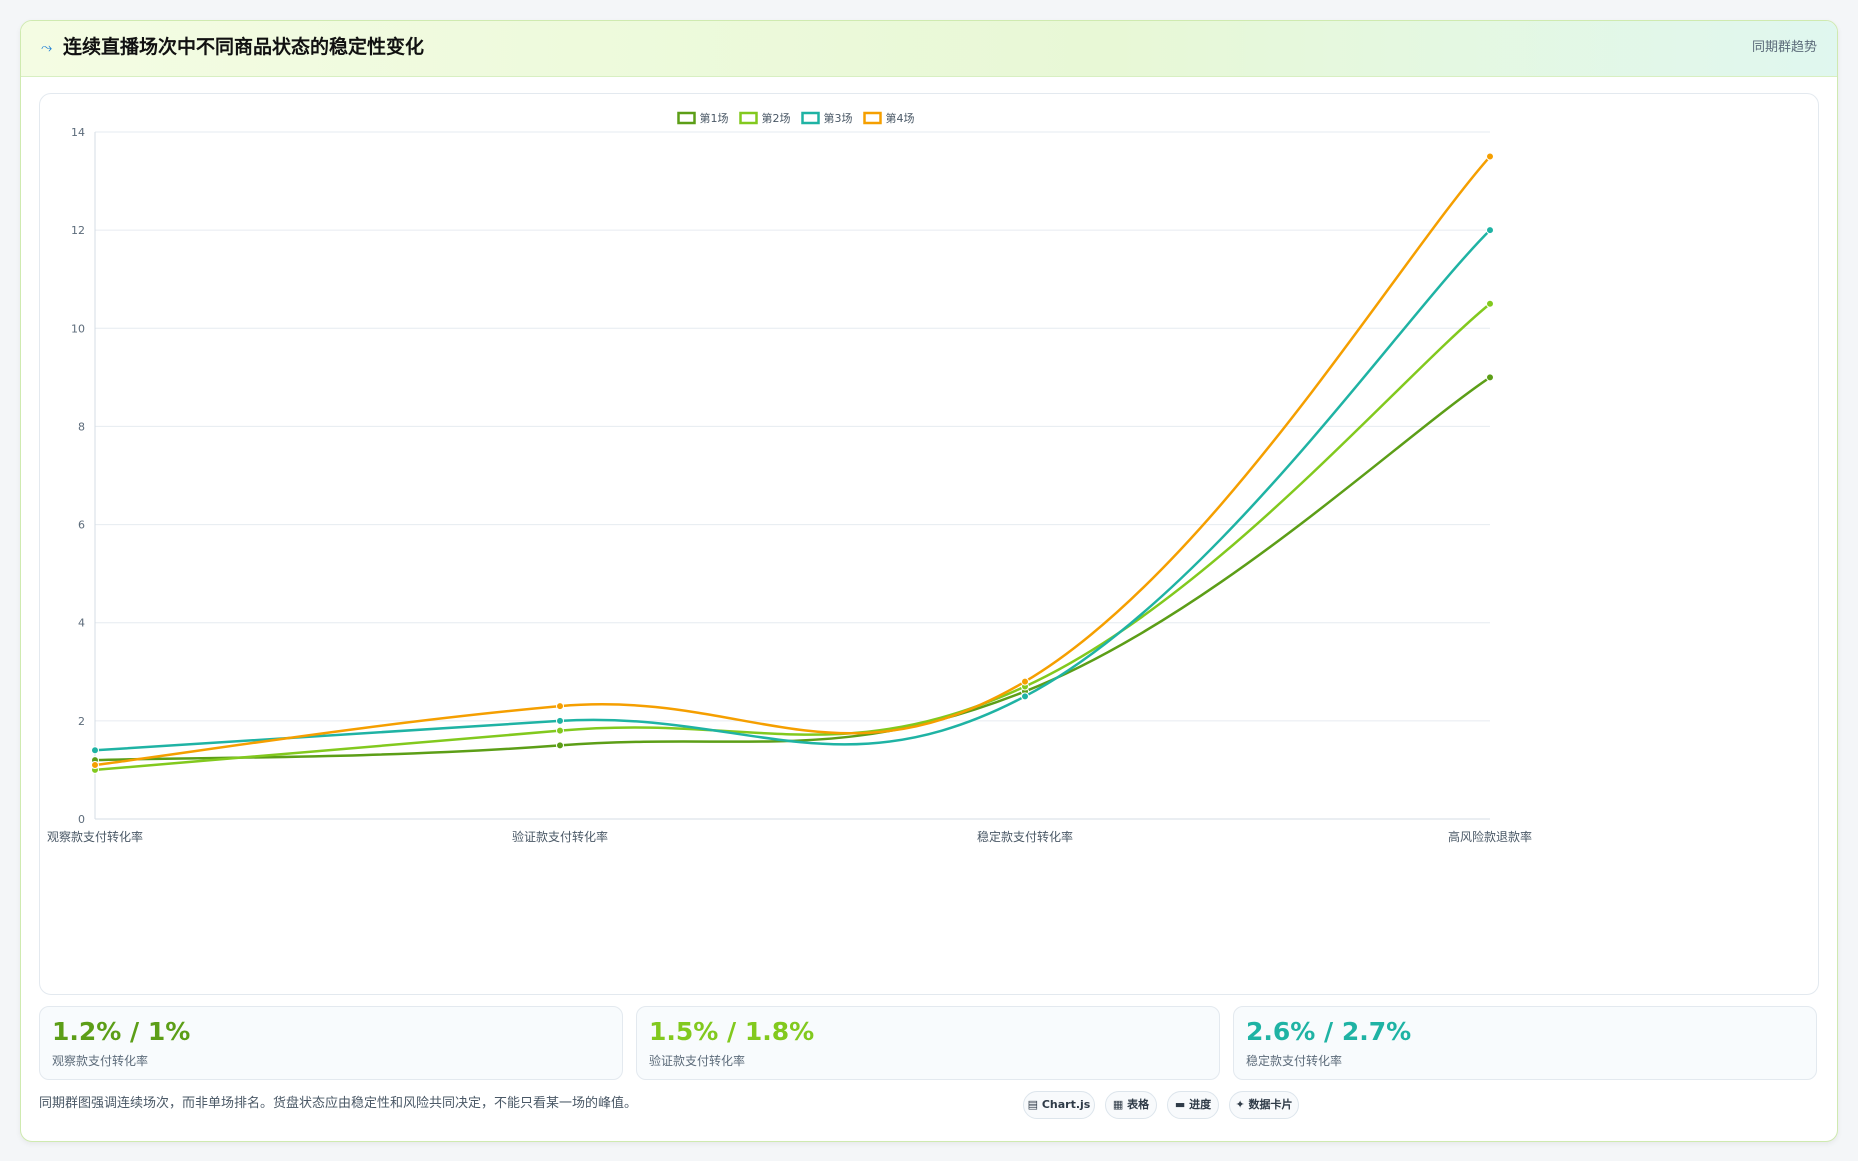 Image resolution: width=1858 pixels, height=1161 pixels. Describe the element at coordinates (1131, 1105) in the screenshot. I see `pill-table: ▦ 表格` at that location.